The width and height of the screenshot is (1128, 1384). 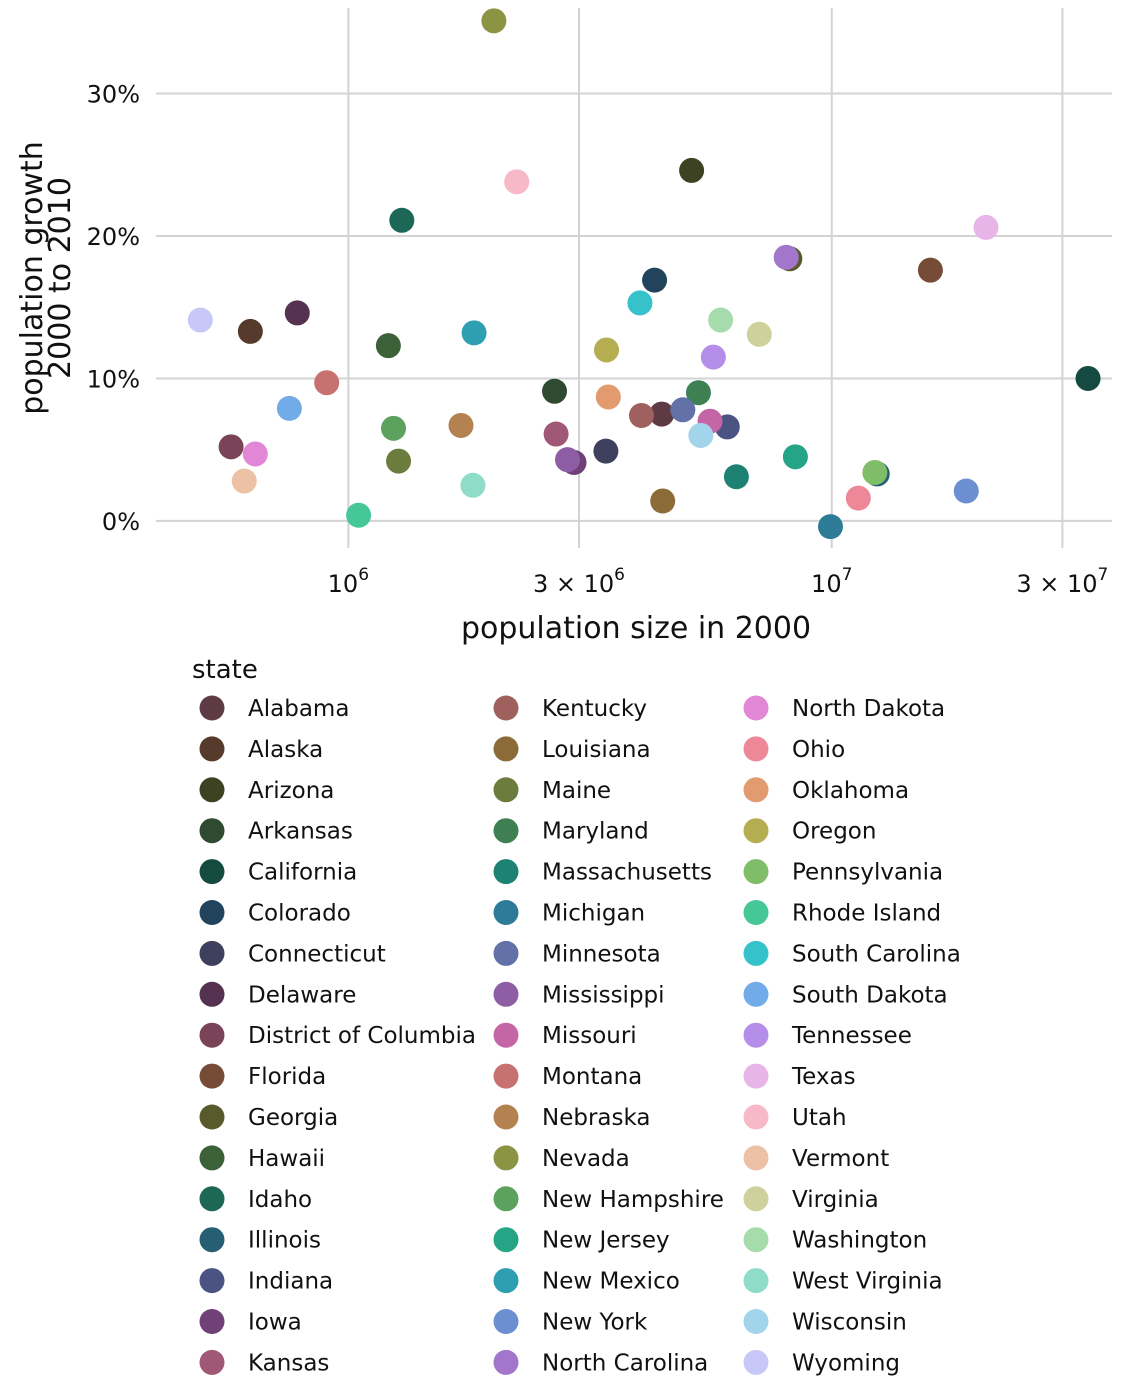 I want to click on data-point-oregon, so click(x=606, y=350).